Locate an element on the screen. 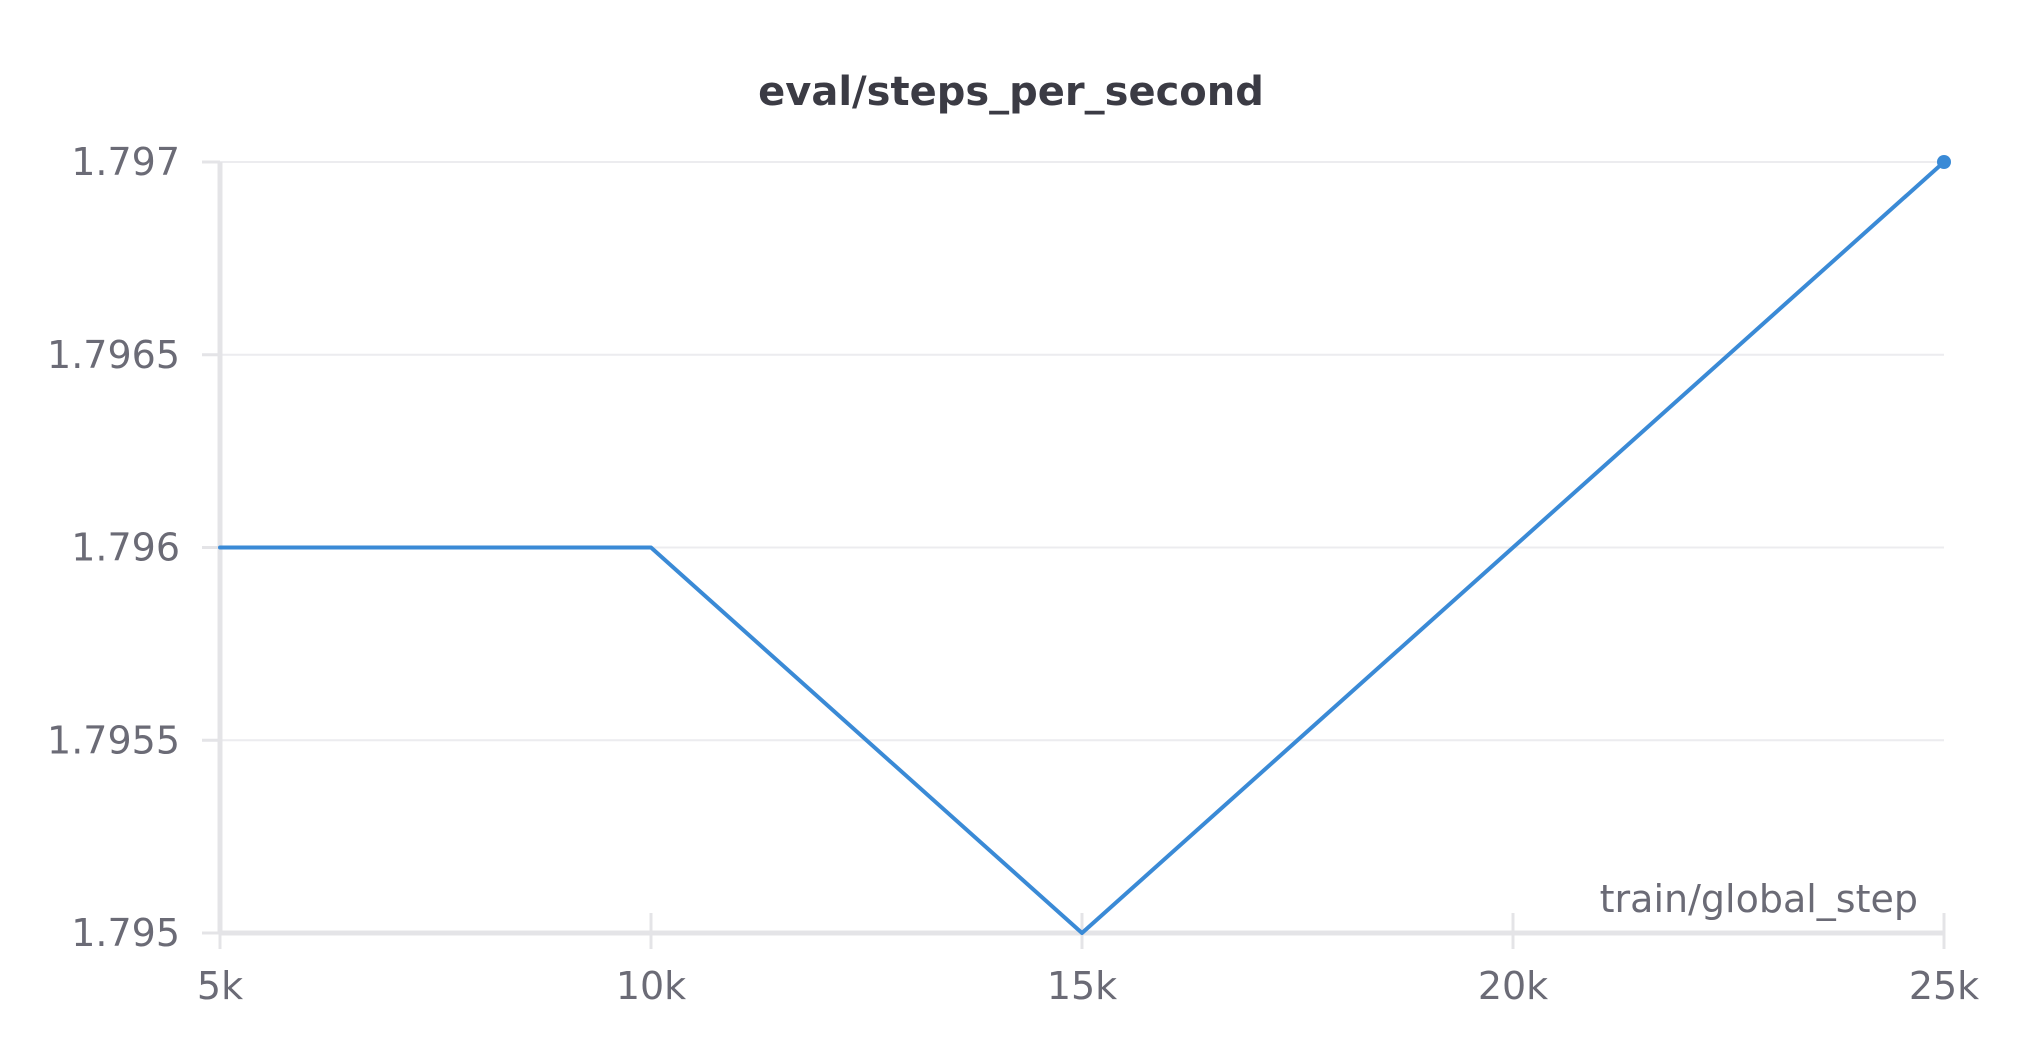 The height and width of the screenshot is (1062, 2022). x-axis-label: train/global_step is located at coordinates (1759, 899).